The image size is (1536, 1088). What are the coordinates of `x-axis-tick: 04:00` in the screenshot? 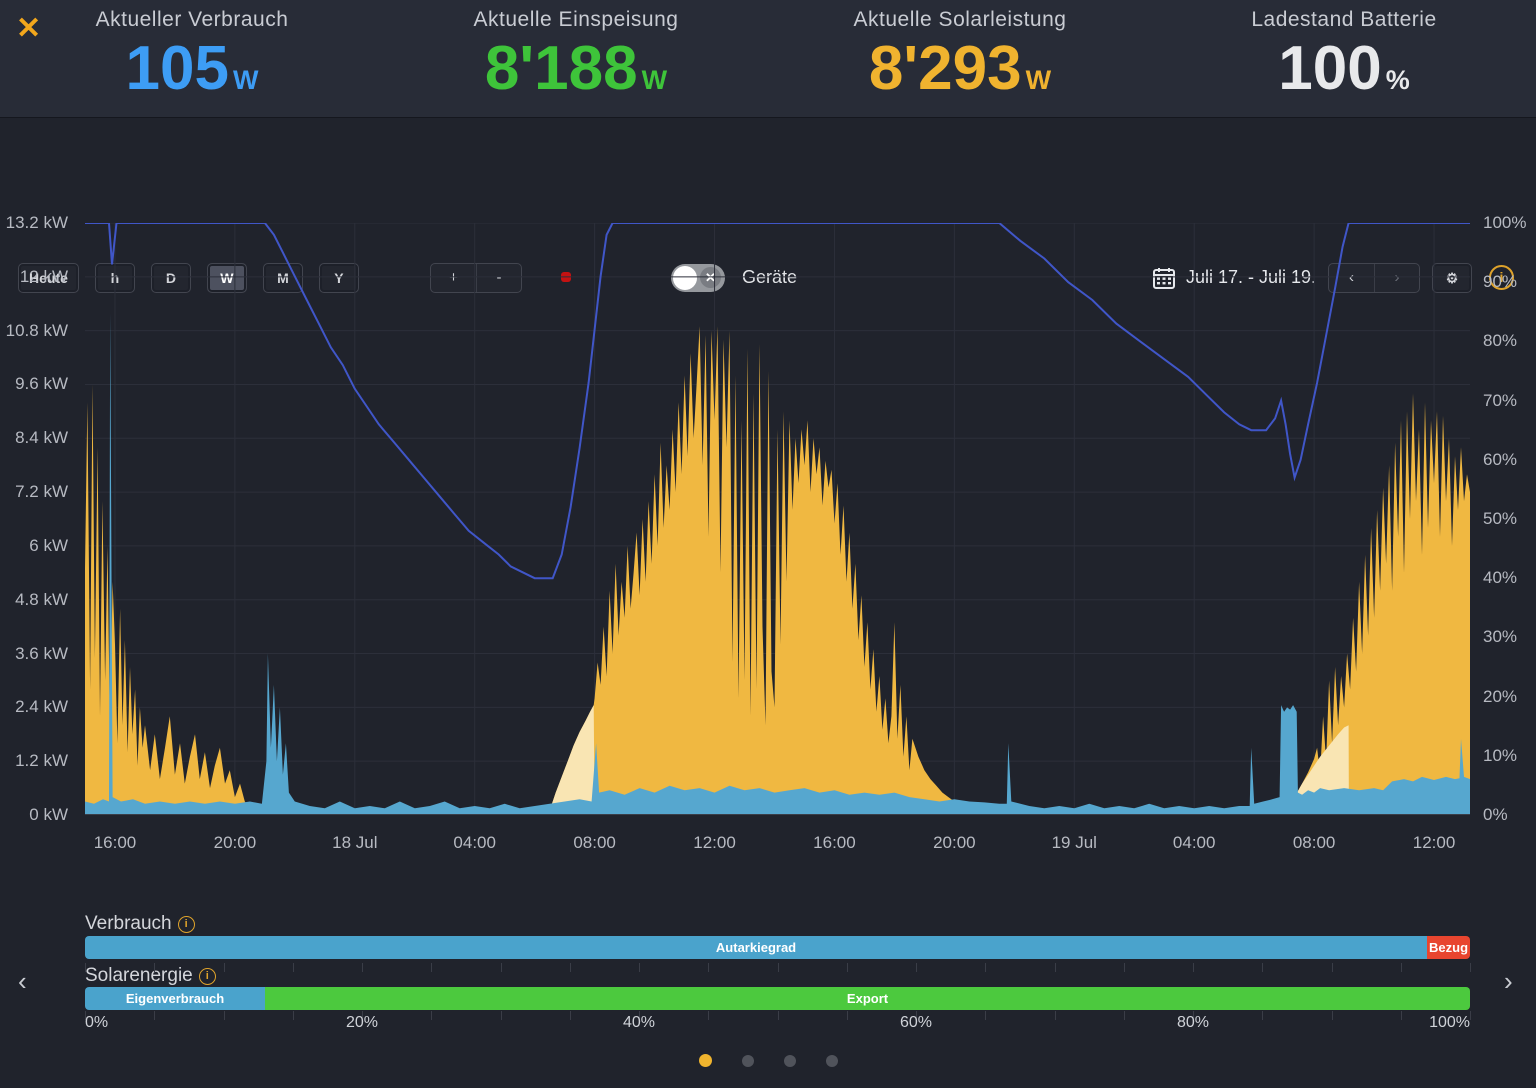 It's located at (1194, 842).